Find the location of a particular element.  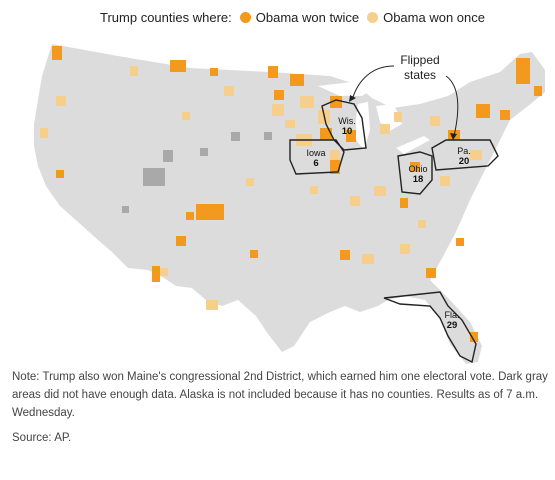

legend-label-obama-twice: Obama won twice is located at coordinates (307, 17).